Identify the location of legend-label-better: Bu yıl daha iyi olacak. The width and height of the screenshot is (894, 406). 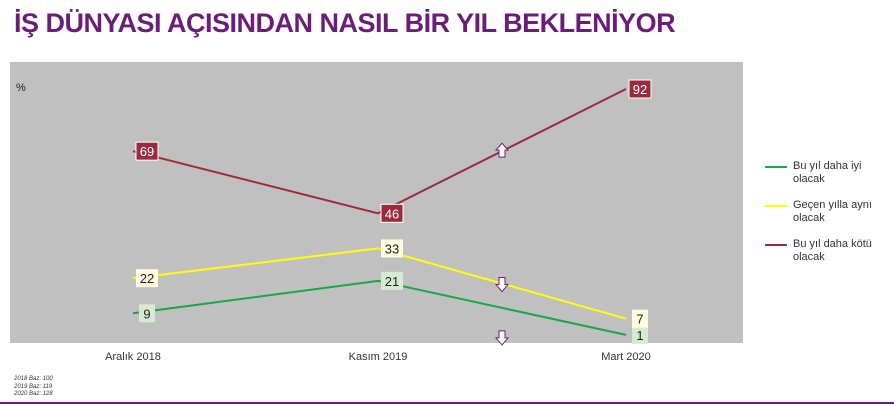
(827, 172).